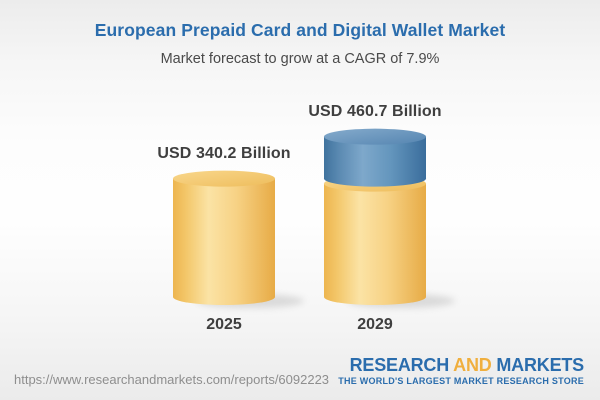 The height and width of the screenshot is (400, 600). Describe the element at coordinates (472, 365) in the screenshot. I see `logo-word-and: AND` at that location.